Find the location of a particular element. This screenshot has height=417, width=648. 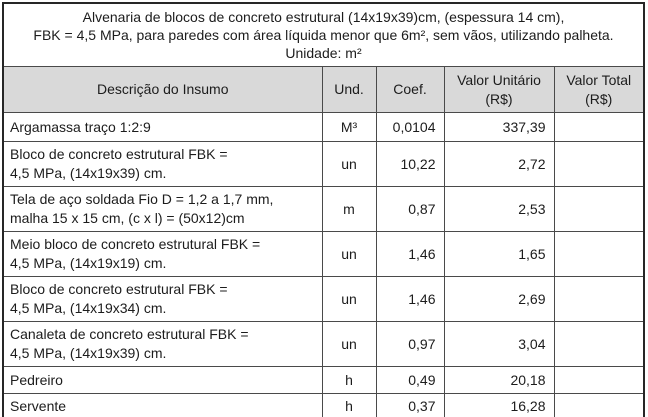

unit-line: Unidade: m² is located at coordinates (323, 53).